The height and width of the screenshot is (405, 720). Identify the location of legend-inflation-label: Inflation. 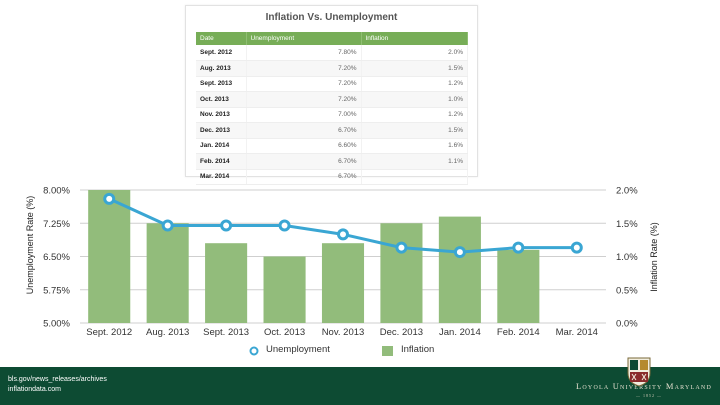
(418, 349).